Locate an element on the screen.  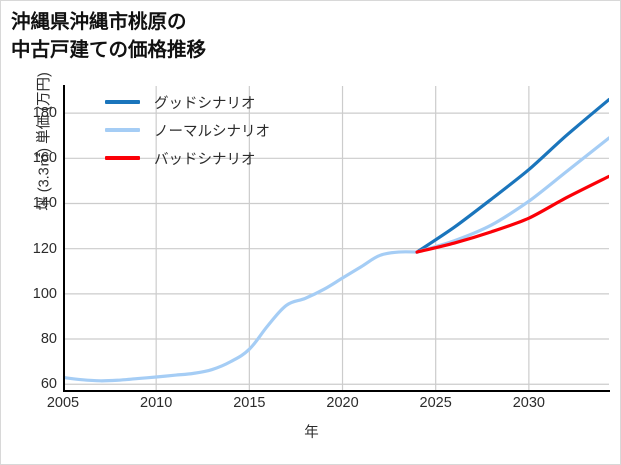
legend-label: バッドシナリオ is located at coordinates (205, 159).